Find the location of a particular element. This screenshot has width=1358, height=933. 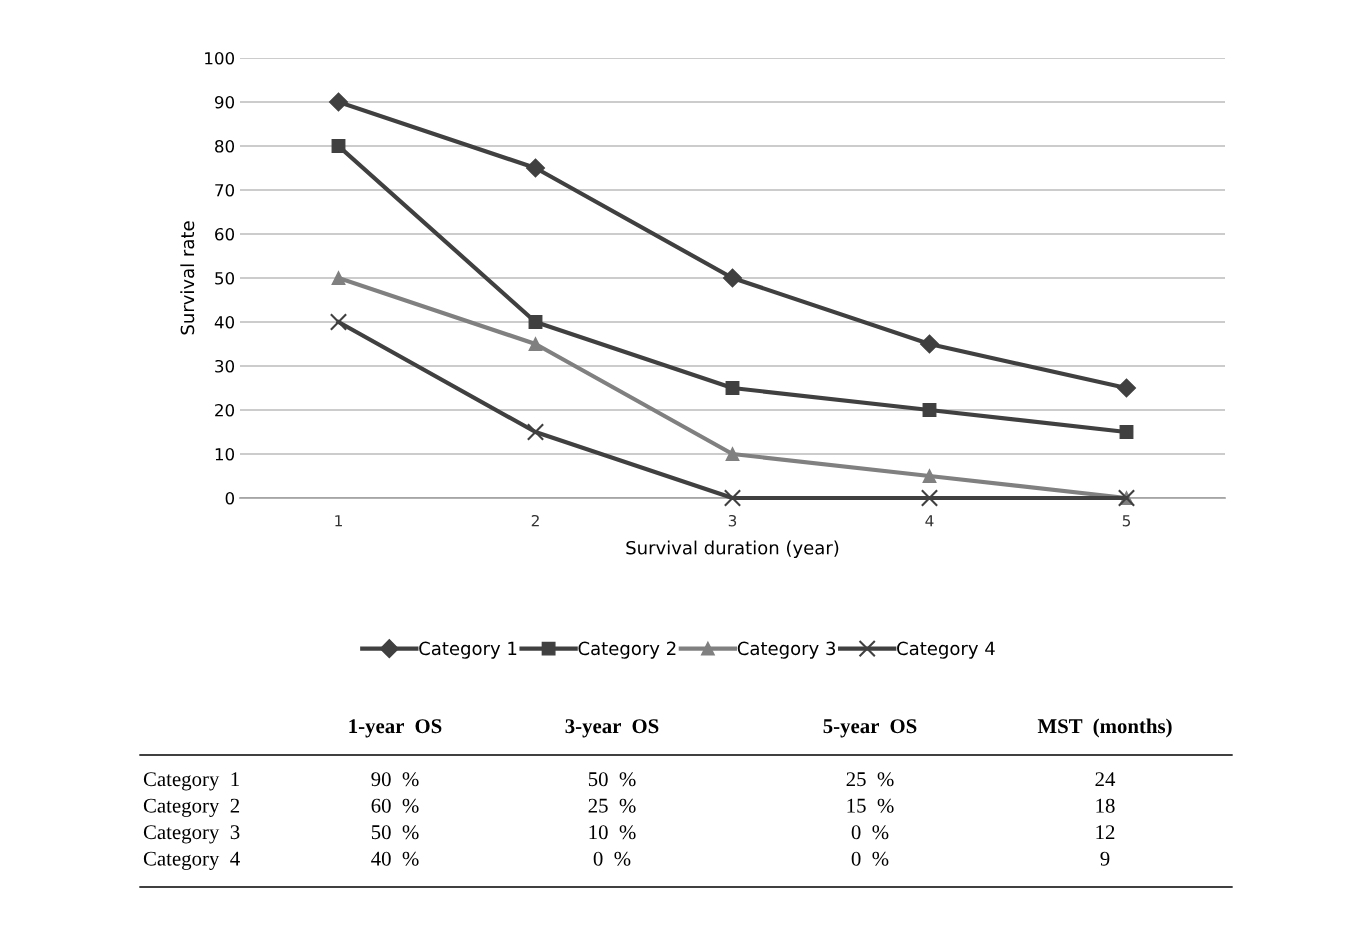

text: 9 is located at coordinates (1105, 858).